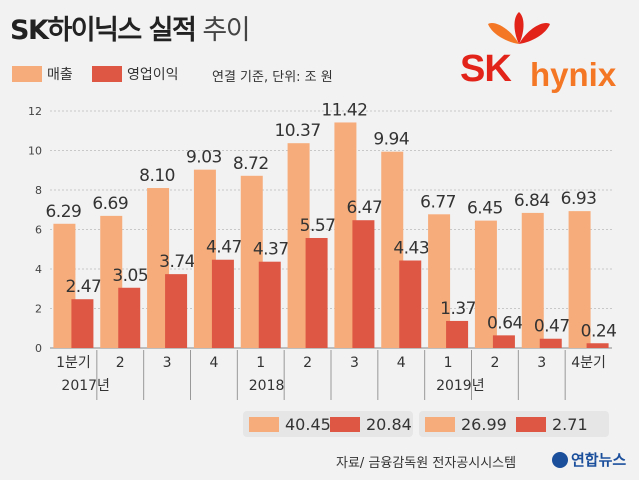 Image resolution: width=639 pixels, height=480 pixels. What do you see at coordinates (344, 110) in the screenshot?
I see `revenue-value-label: 11.42` at bounding box center [344, 110].